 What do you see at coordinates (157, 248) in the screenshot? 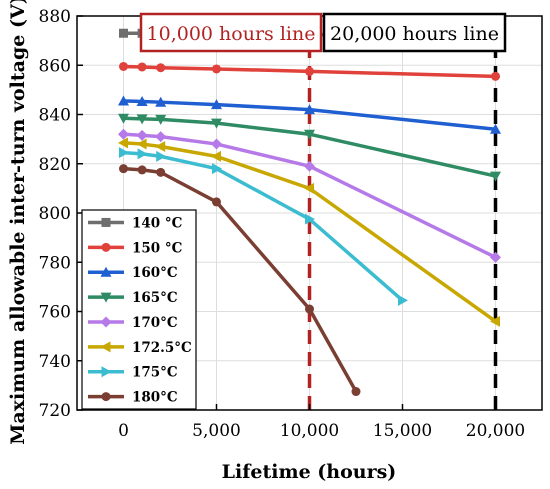
I see `legend-label: 150 °C` at bounding box center [157, 248].